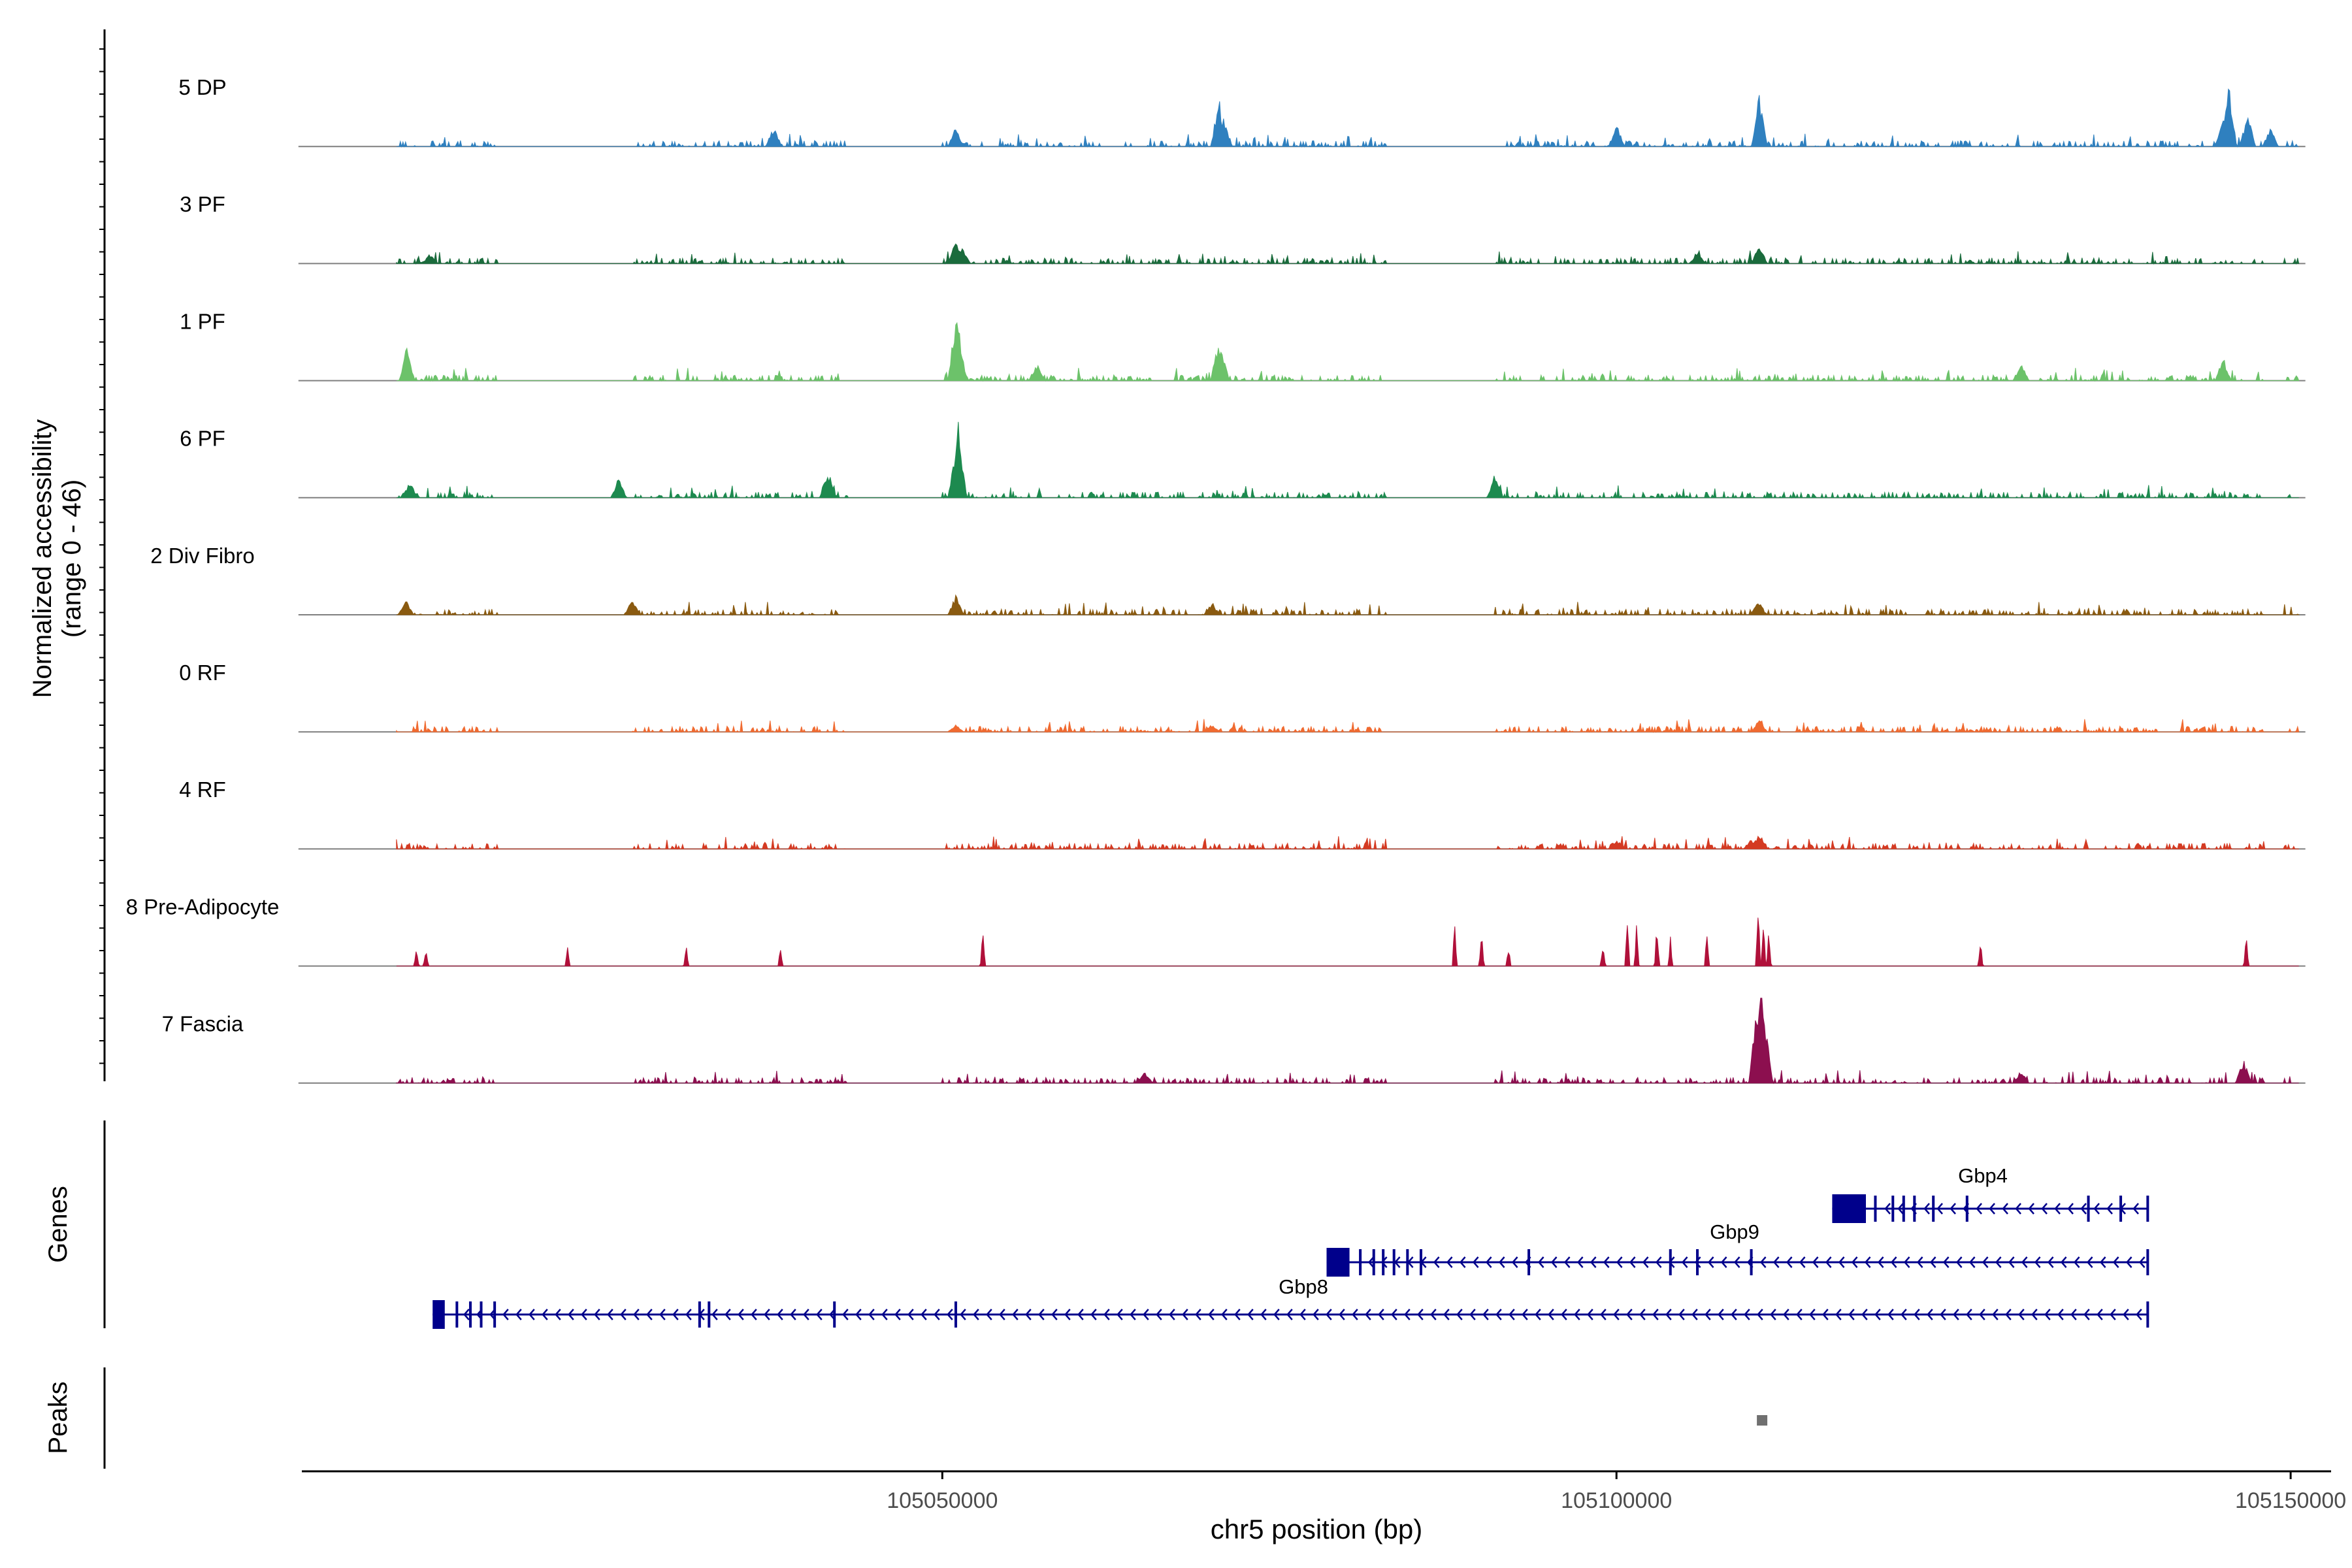  What do you see at coordinates (1303, 1286) in the screenshot?
I see `gene-label: Gbp8` at bounding box center [1303, 1286].